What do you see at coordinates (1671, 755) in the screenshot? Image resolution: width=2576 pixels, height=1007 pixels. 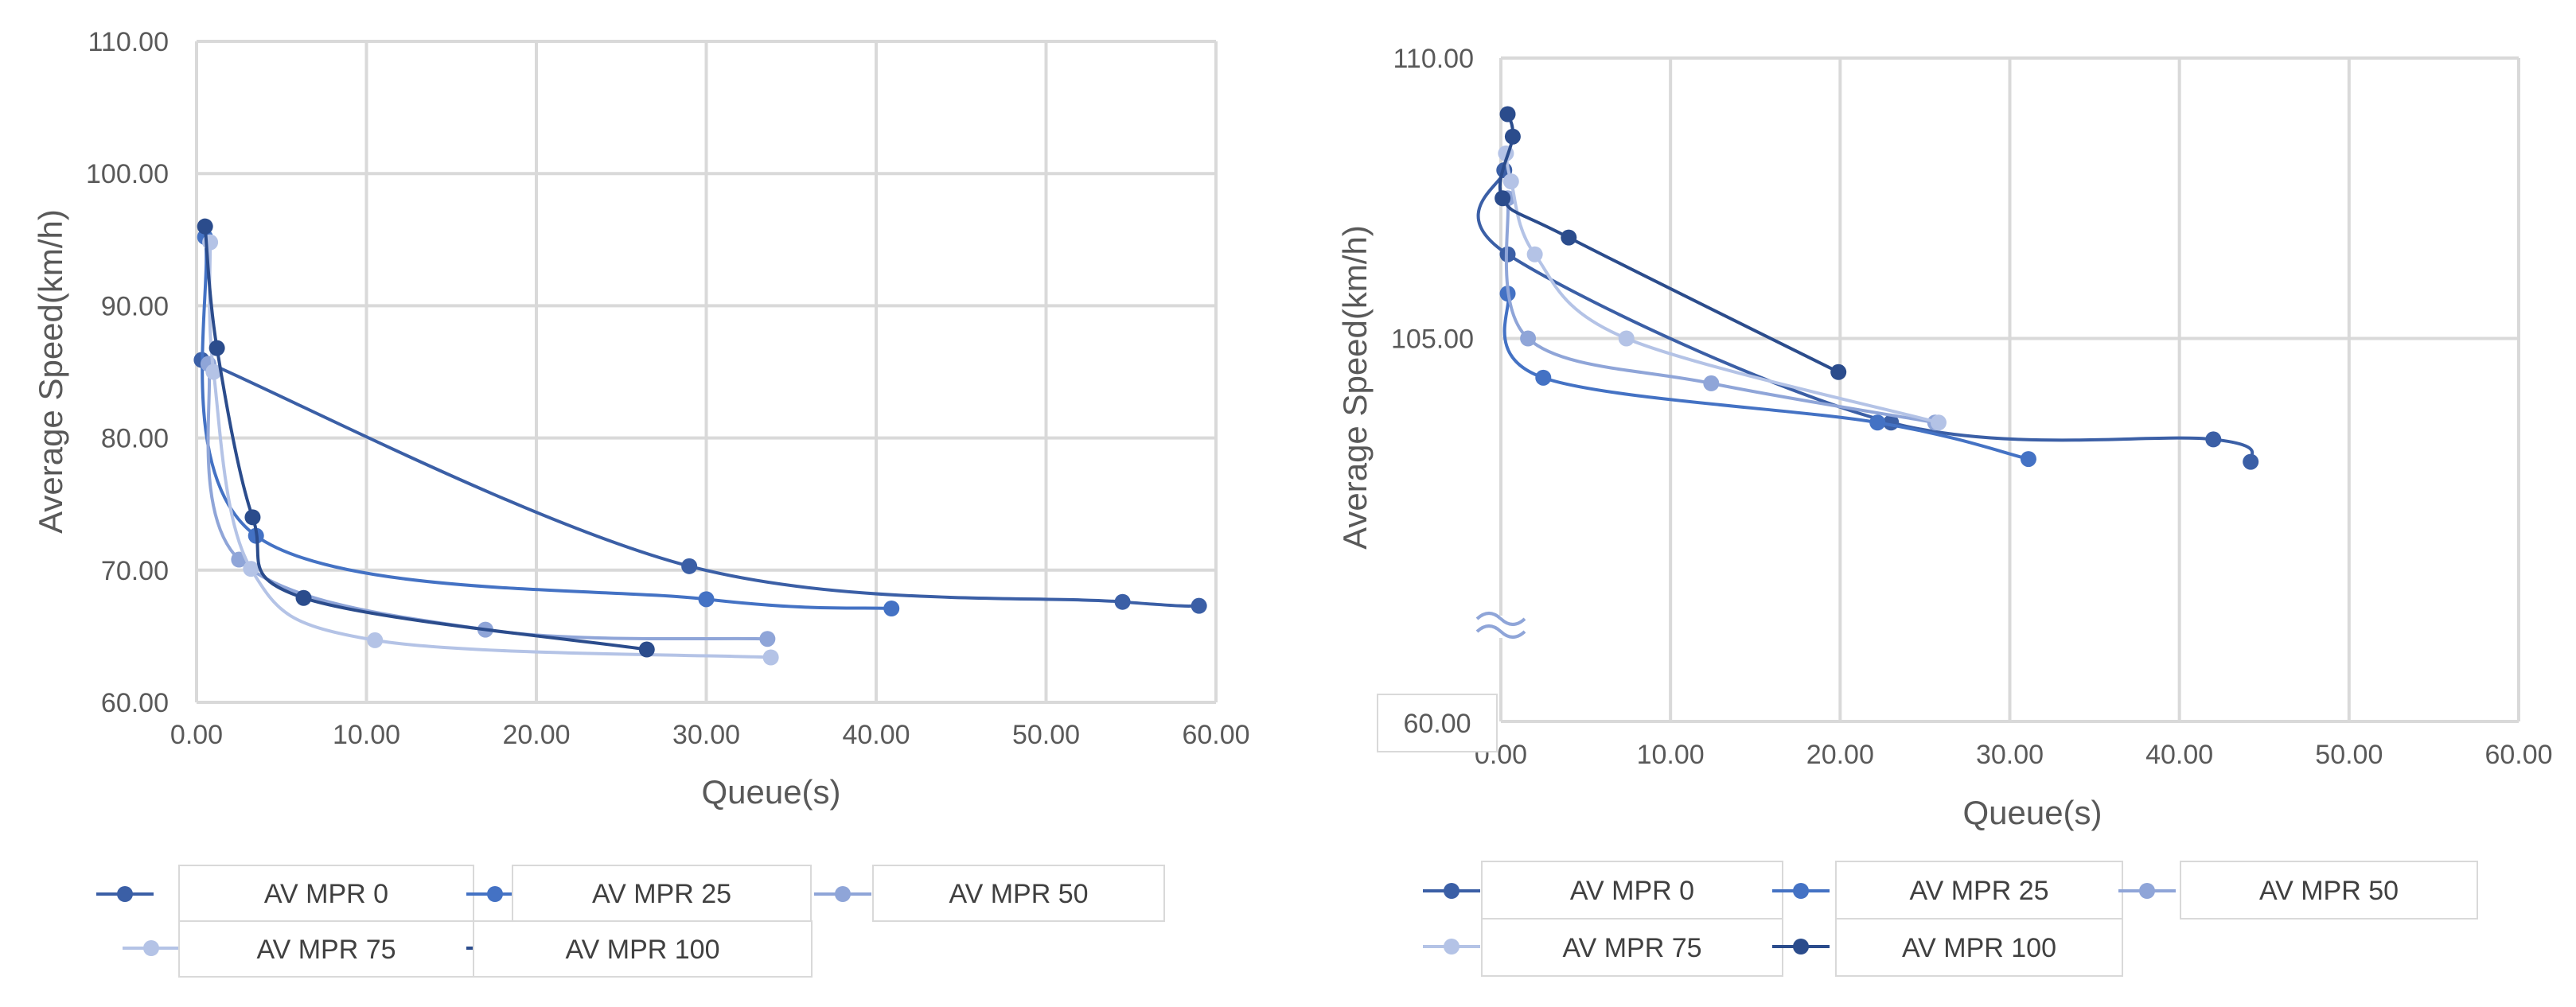 I see `x-tick-label: 10.00` at bounding box center [1671, 755].